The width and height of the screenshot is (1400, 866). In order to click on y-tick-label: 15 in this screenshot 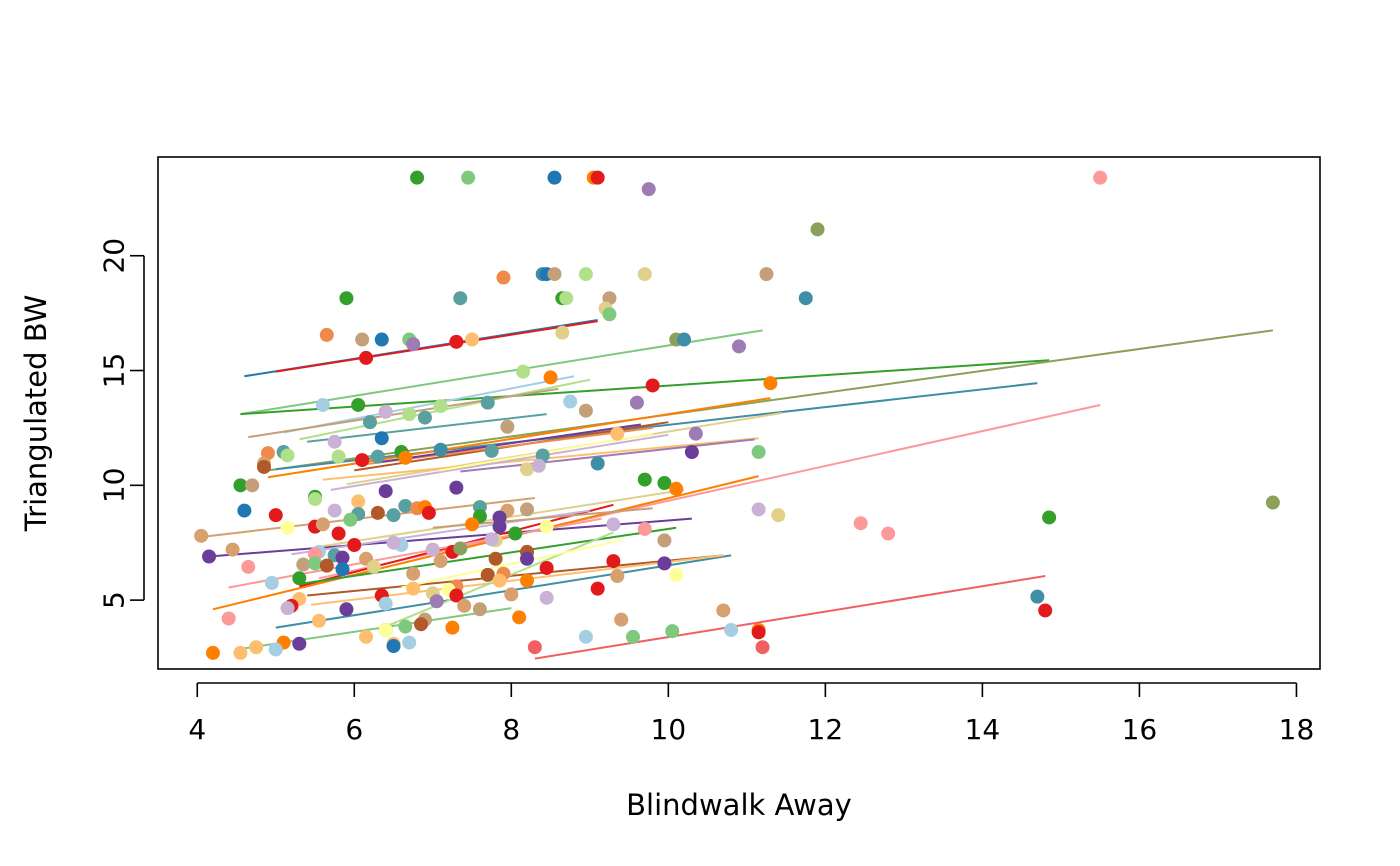, I will do `click(114, 371)`.